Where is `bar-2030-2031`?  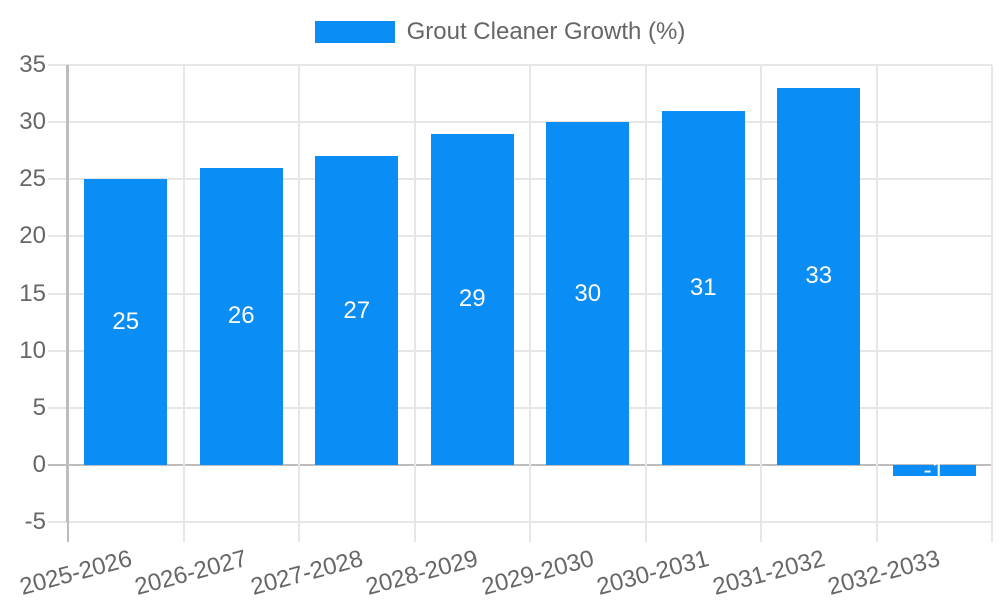
bar-2030-2031 is located at coordinates (703, 287).